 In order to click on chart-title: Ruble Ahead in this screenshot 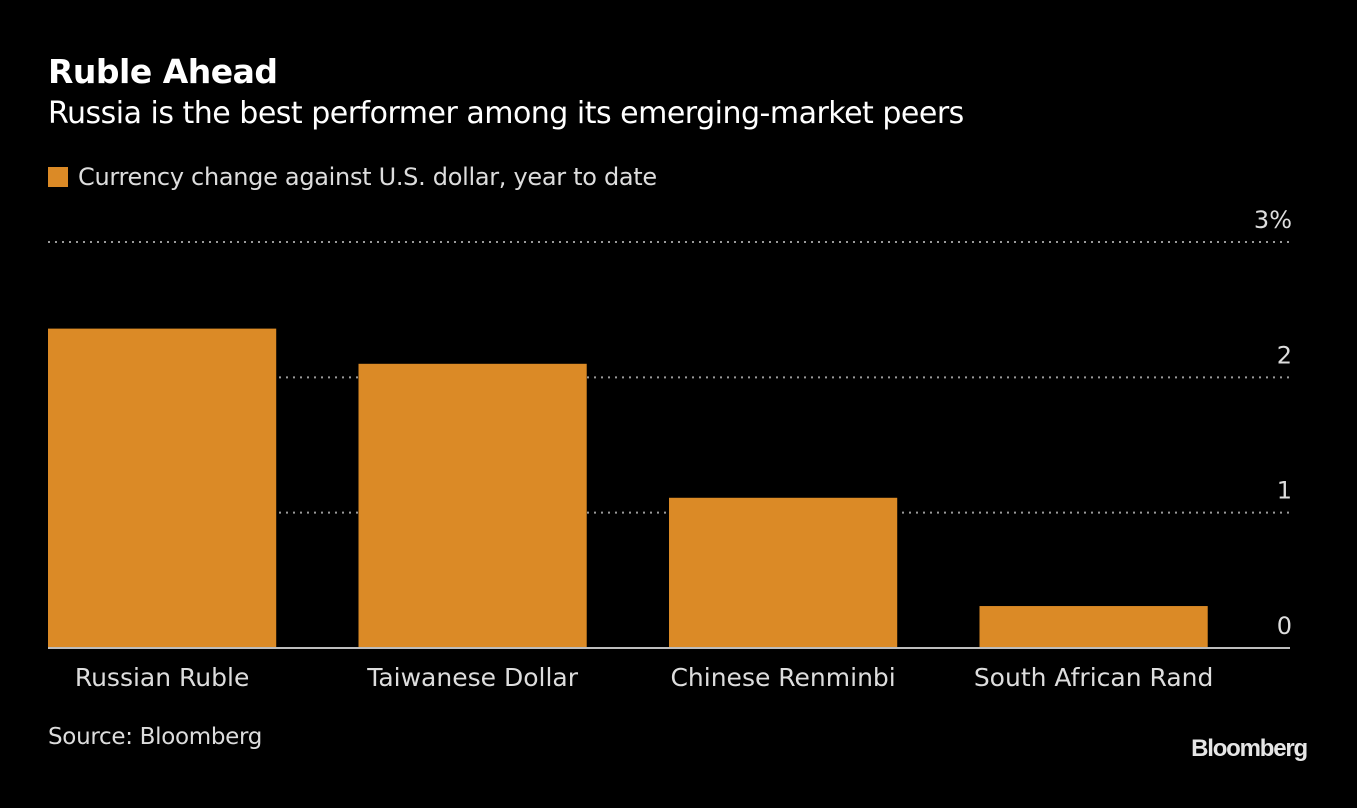, I will do `click(163, 71)`.